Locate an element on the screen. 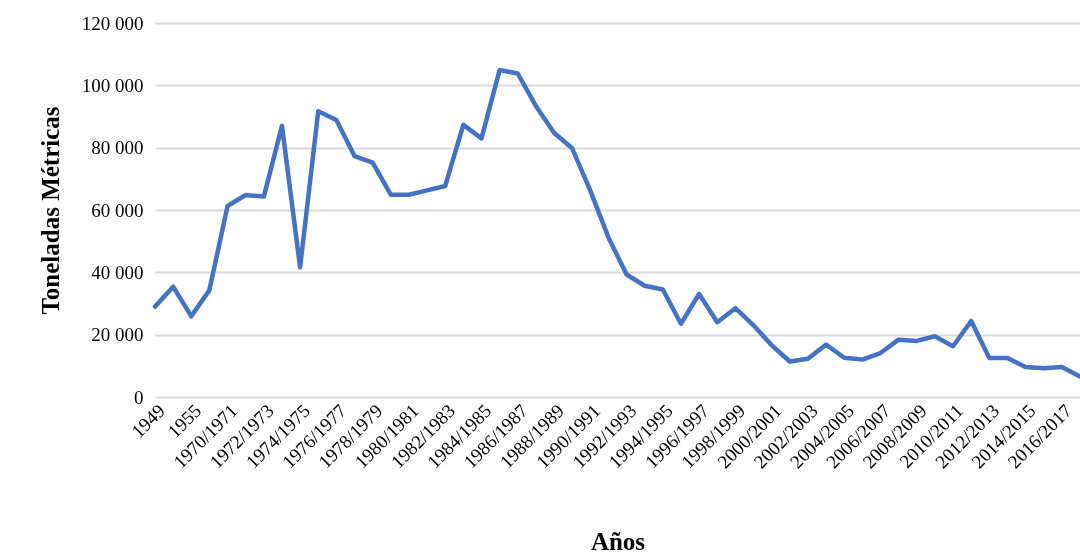 The height and width of the screenshot is (556, 1080). y-tick-label: 0 is located at coordinates (139, 397).